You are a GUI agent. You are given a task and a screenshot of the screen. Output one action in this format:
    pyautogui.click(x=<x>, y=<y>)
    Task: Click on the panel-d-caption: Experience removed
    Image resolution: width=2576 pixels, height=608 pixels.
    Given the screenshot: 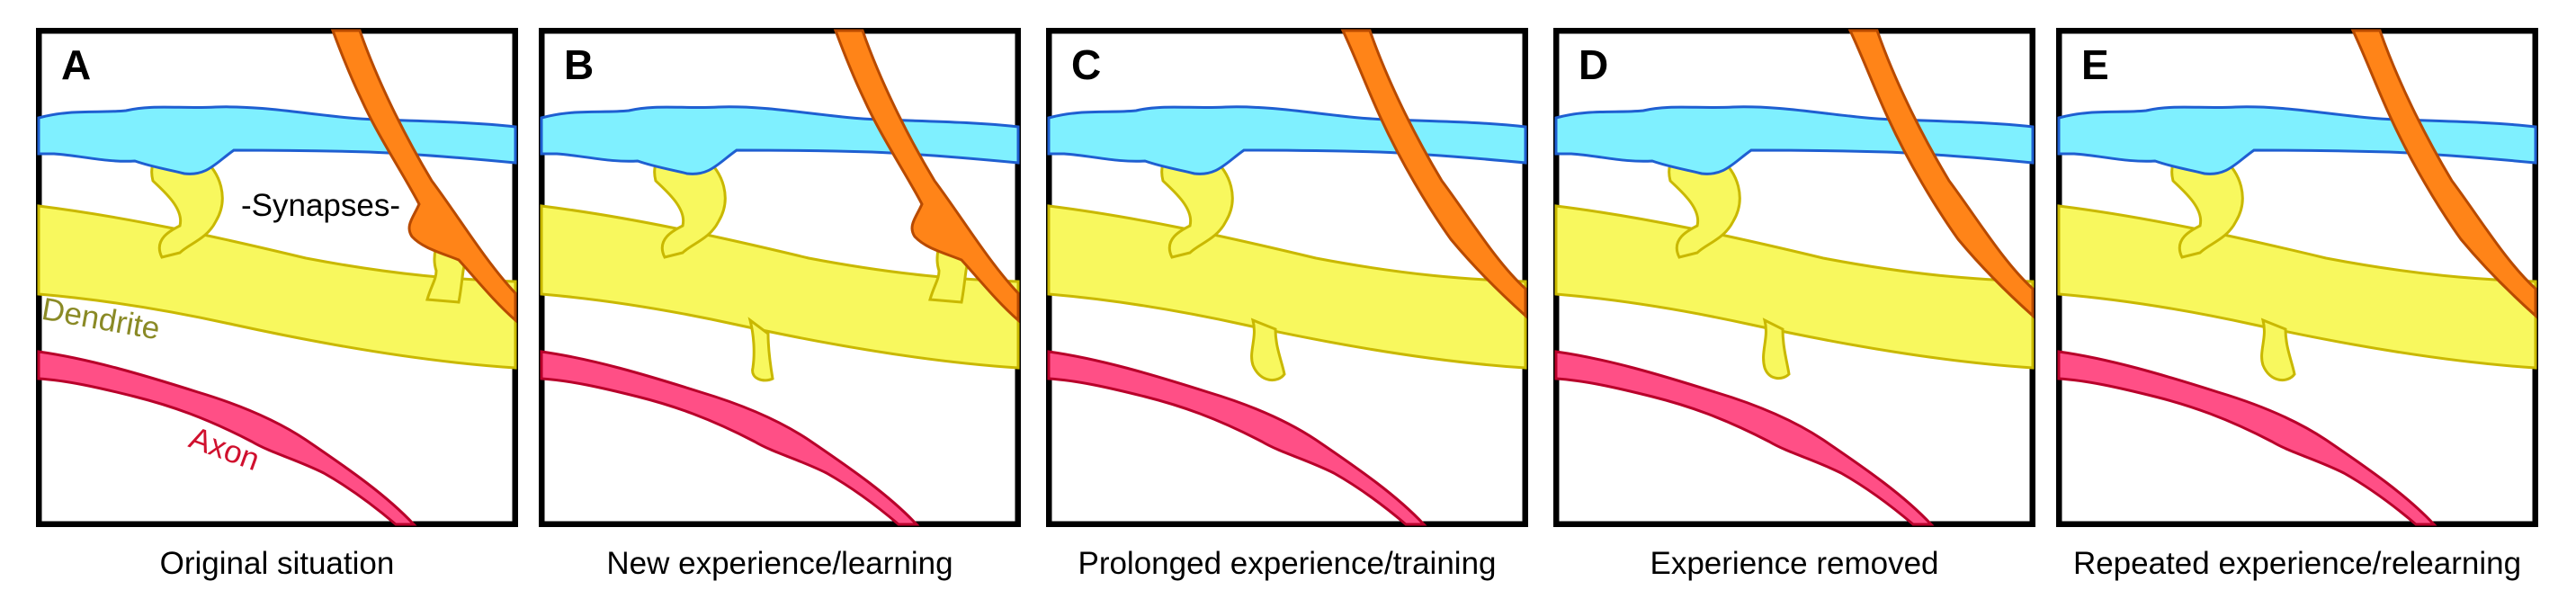 What is the action you would take?
    pyautogui.click(x=1794, y=563)
    